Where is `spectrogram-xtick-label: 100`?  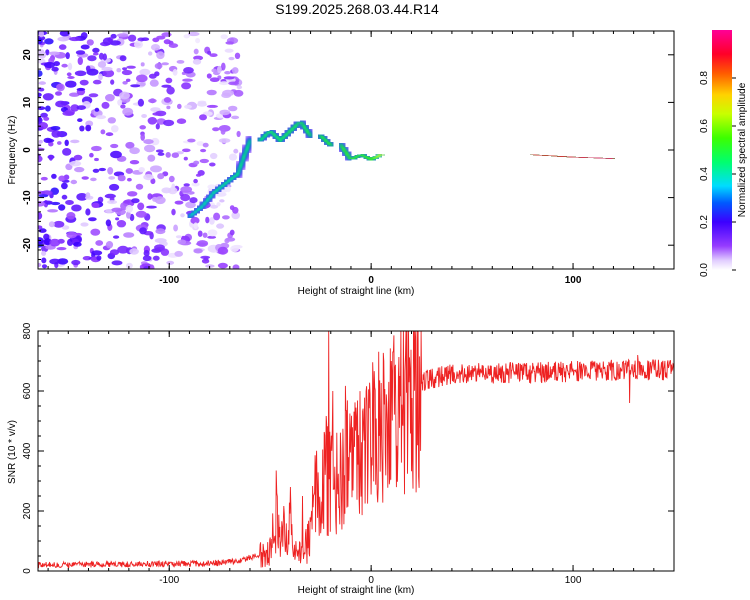
spectrogram-xtick-label: 100 is located at coordinates (573, 280).